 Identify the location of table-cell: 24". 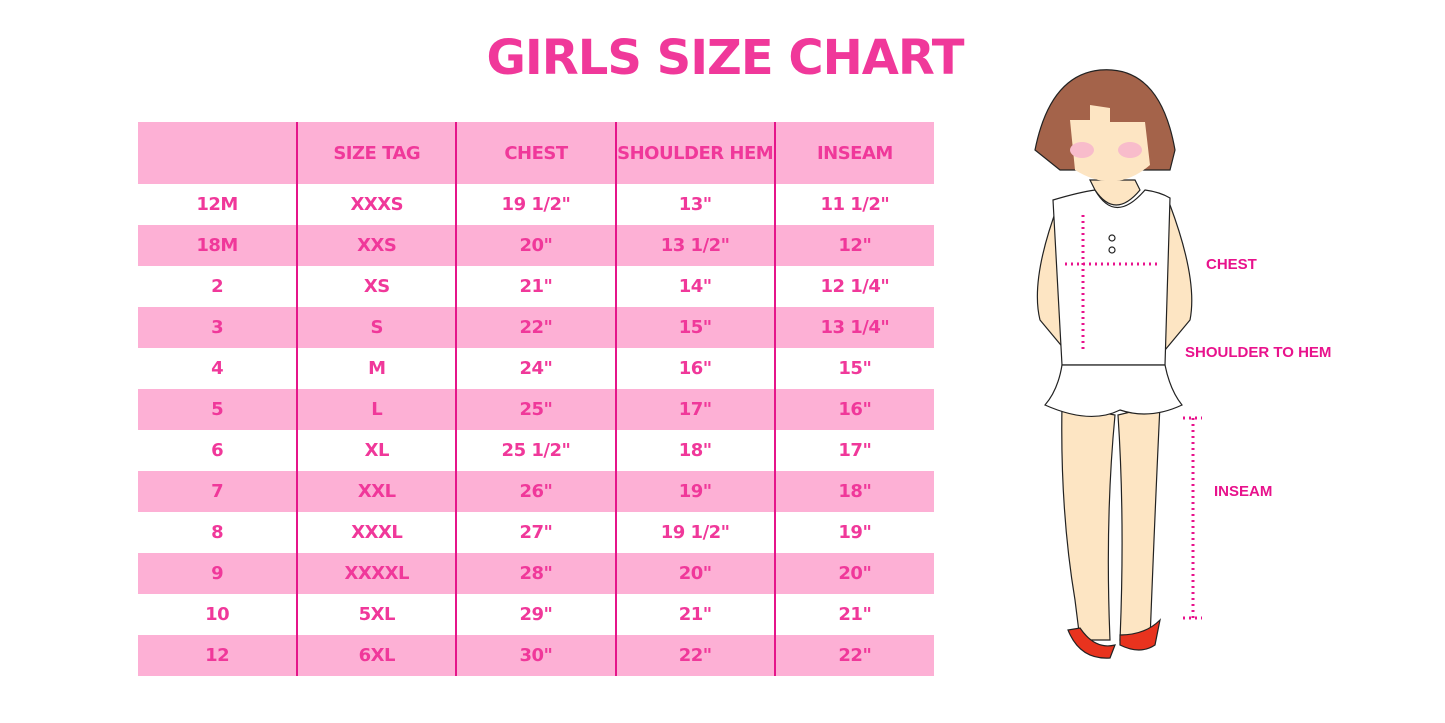
(535, 368).